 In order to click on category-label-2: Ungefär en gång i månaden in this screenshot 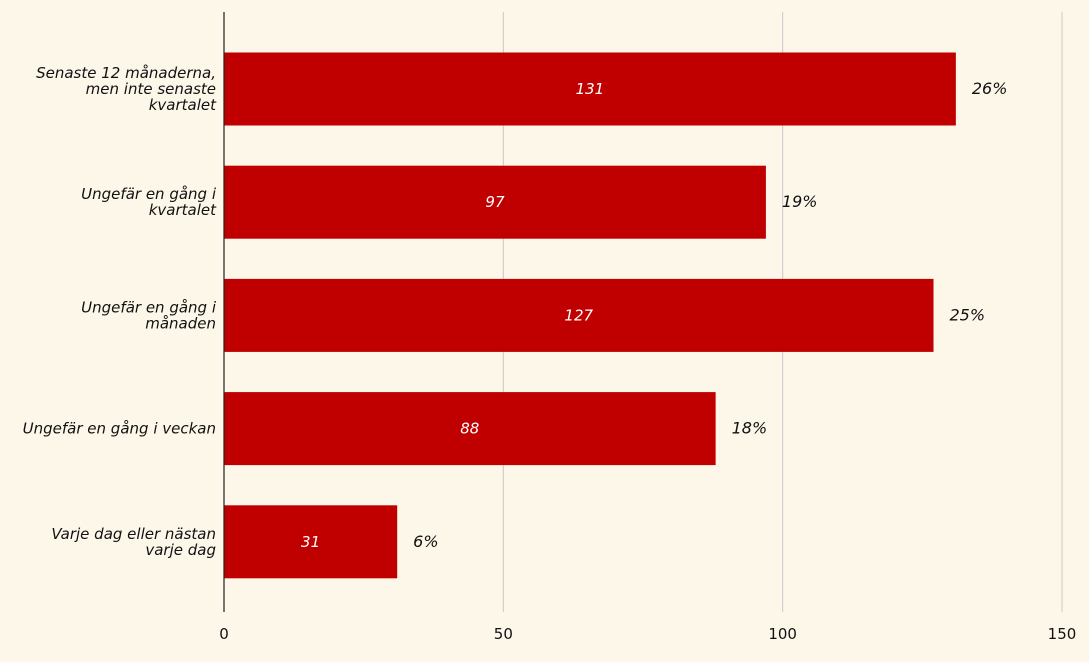, I will do `click(149, 315)`.